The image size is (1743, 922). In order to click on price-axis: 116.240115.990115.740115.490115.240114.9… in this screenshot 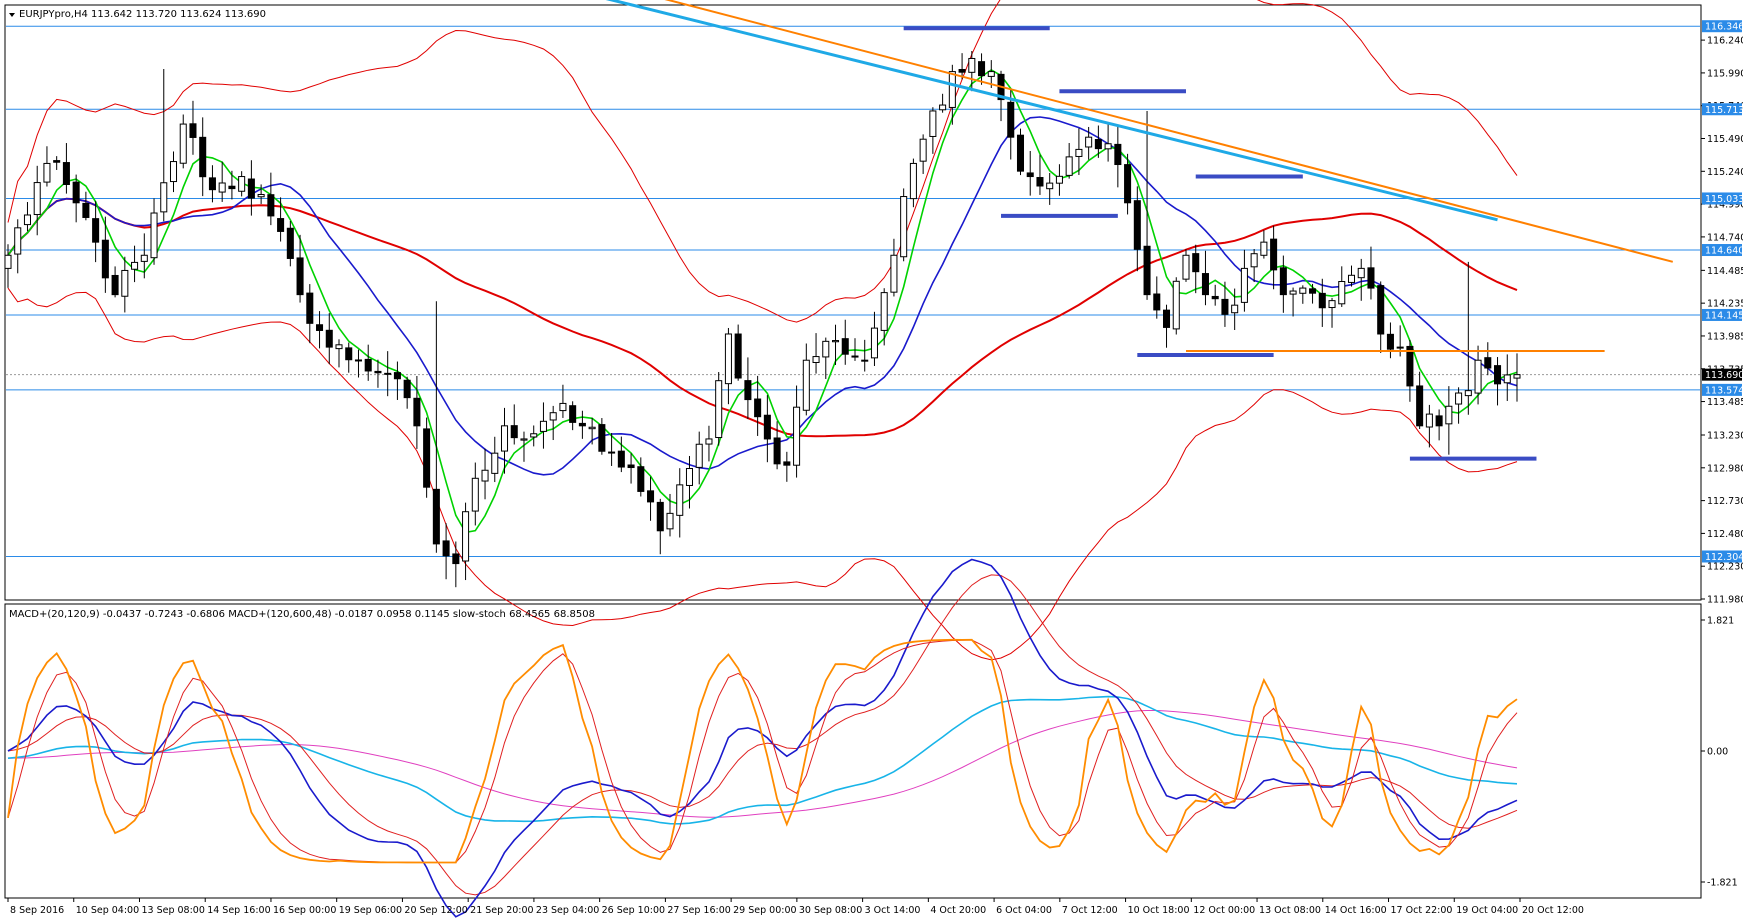, I will do `click(1722, 454)`.